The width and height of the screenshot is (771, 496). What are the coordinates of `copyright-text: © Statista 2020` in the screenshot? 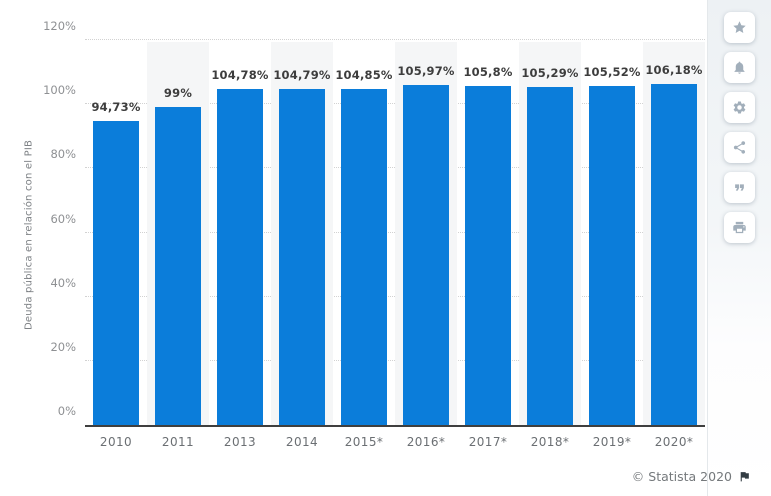 It's located at (681, 476).